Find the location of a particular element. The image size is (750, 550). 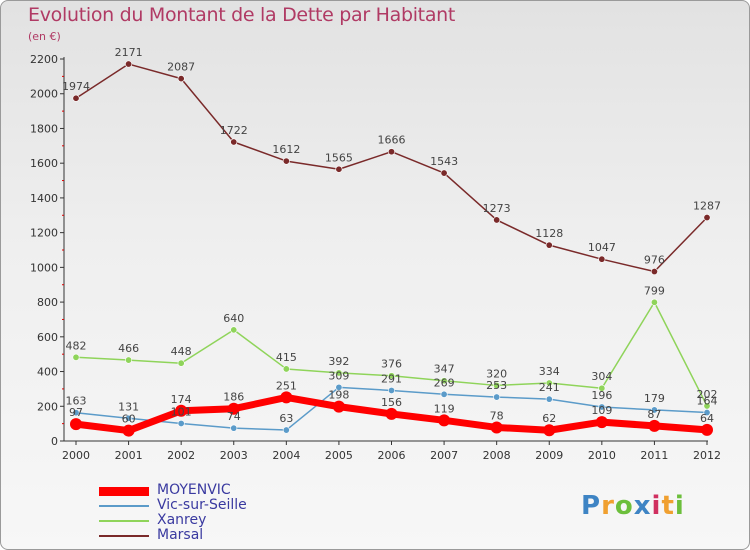

x-tick-label: 2000 is located at coordinates (76, 455).